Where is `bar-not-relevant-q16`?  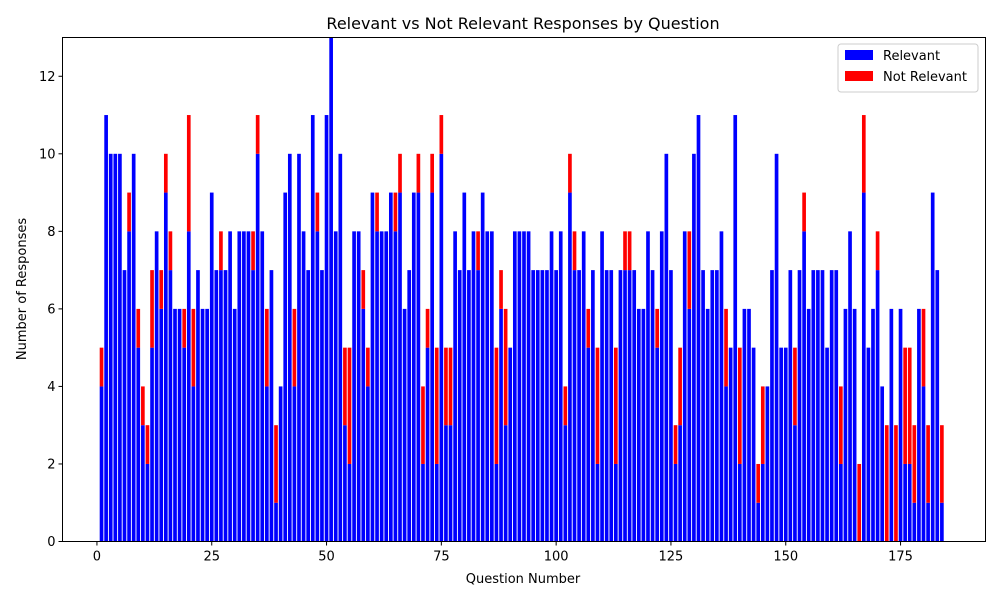 bar-not-relevant-q16 is located at coordinates (170, 251).